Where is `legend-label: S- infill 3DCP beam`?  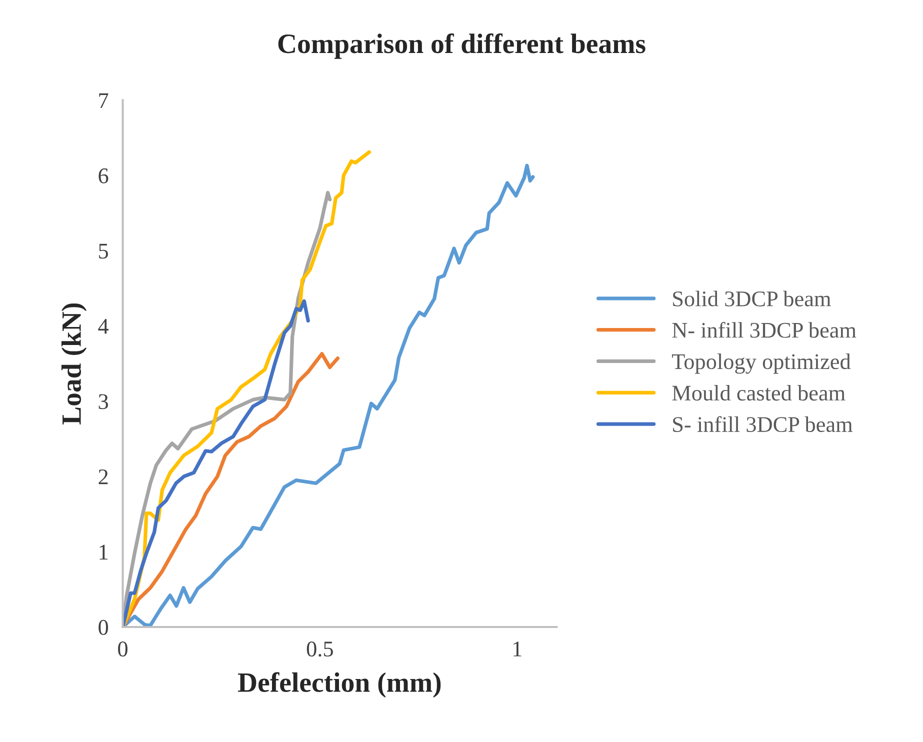 legend-label: S- infill 3DCP beam is located at coordinates (763, 424).